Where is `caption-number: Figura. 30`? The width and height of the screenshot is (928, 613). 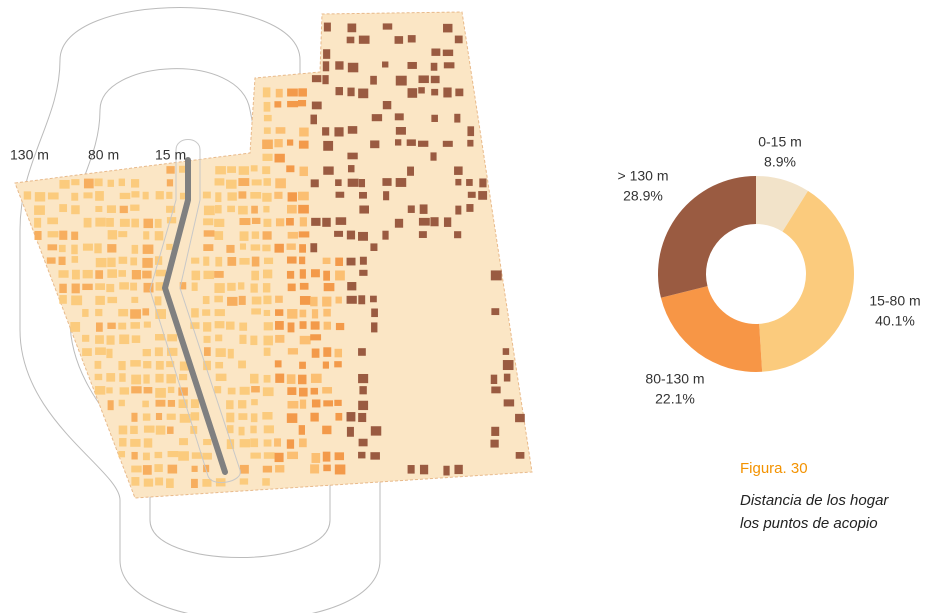
caption-number: Figura. 30 is located at coordinates (774, 468).